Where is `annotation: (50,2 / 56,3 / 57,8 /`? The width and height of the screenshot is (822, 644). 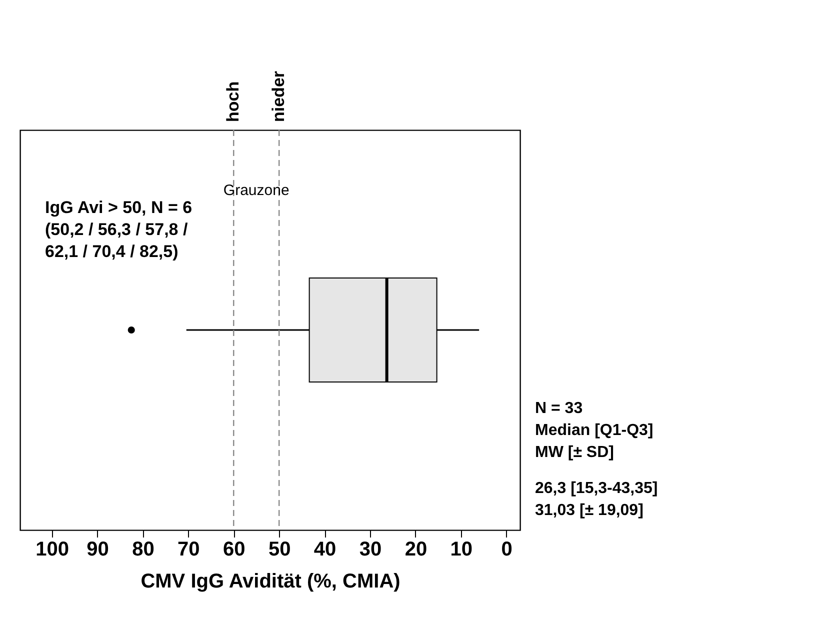
annotation: (50,2 / 56,3 / 57,8 / is located at coordinates (116, 229).